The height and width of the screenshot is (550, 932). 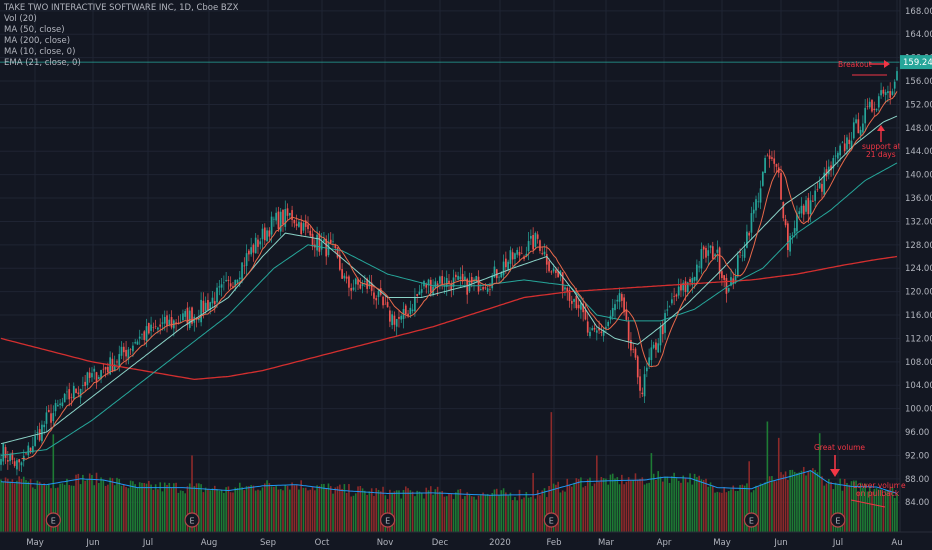 I want to click on support-arrow-head, so click(x=881, y=128).